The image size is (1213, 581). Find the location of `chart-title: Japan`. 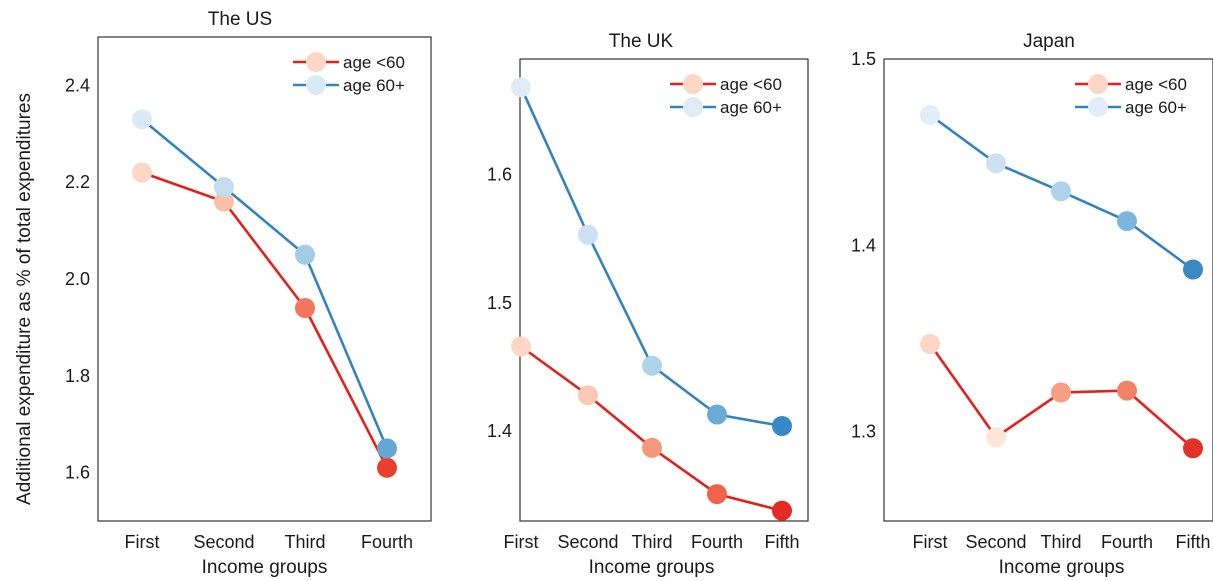

chart-title: Japan is located at coordinates (1049, 41).